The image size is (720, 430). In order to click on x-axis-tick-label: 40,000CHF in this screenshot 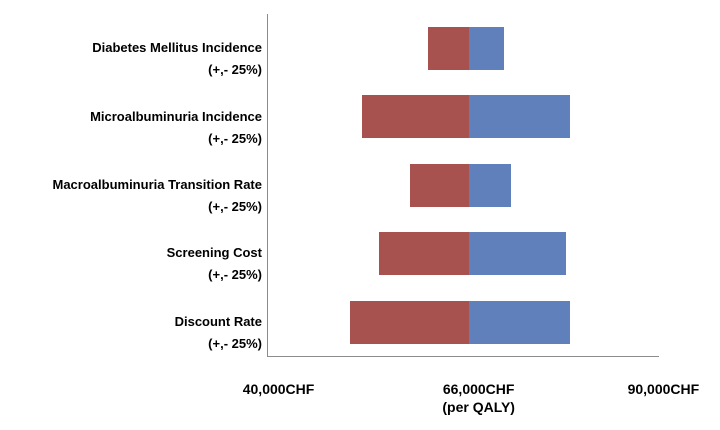, I will do `click(278, 389)`.